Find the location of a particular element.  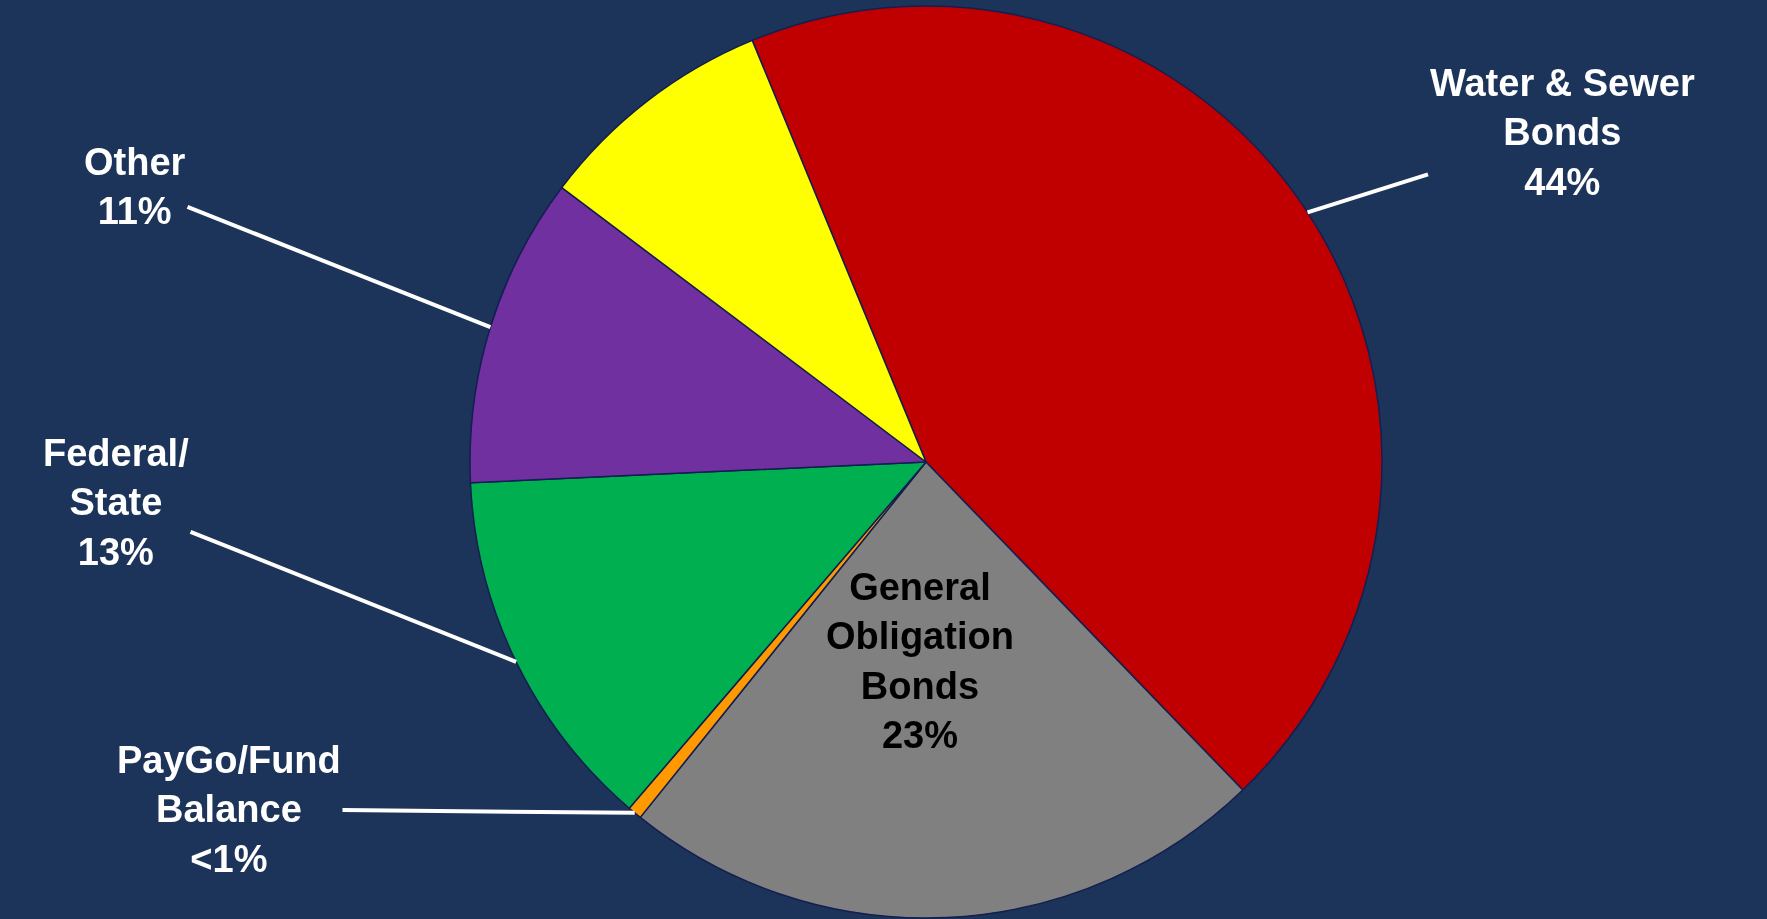

data-label: 11% is located at coordinates (134, 211).